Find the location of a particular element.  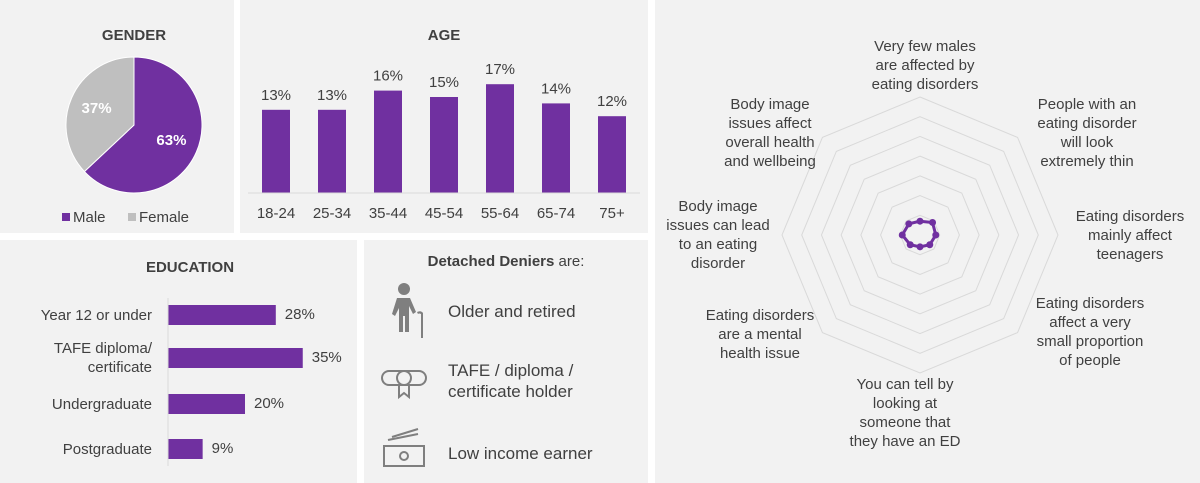

value-label: 20% is located at coordinates (269, 403).